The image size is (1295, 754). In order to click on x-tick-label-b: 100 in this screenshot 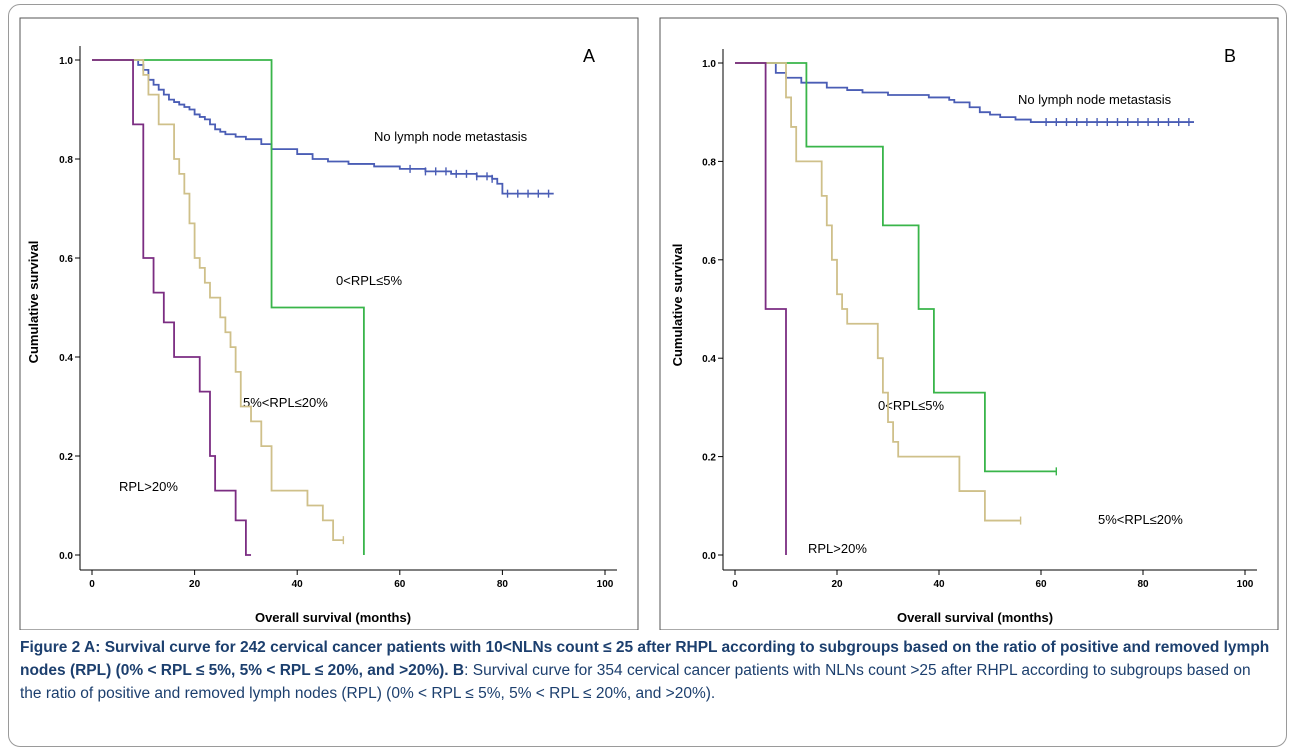, I will do `click(1245, 584)`.